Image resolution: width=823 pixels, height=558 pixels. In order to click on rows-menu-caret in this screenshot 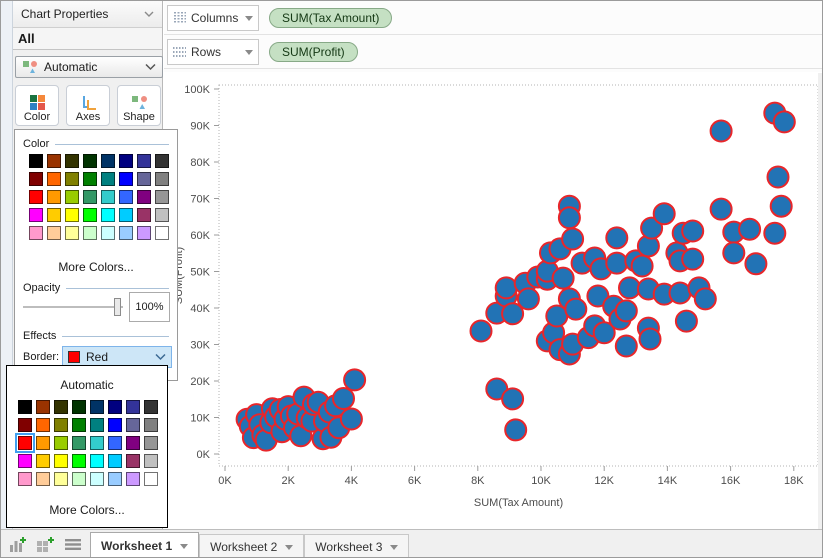, I will do `click(249, 52)`.